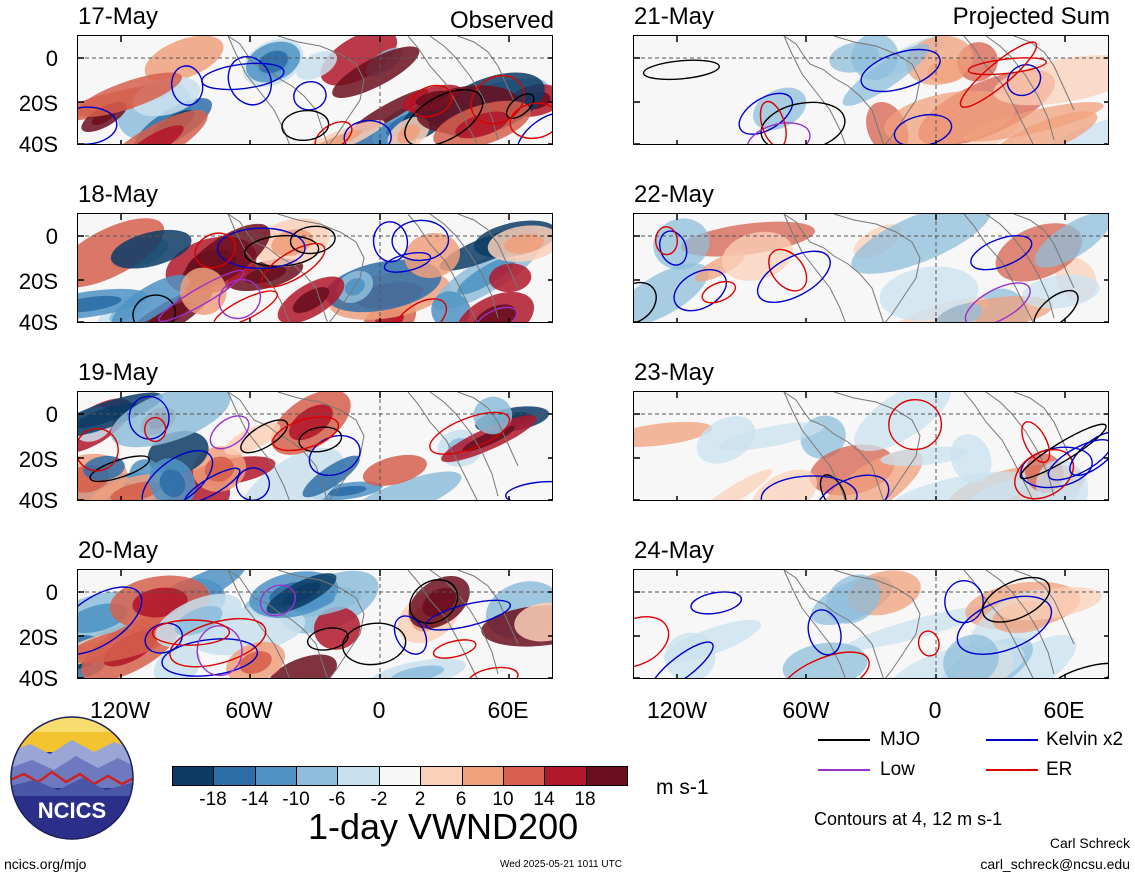 The height and width of the screenshot is (879, 1135). Describe the element at coordinates (45, 864) in the screenshot. I see `footer-url: ncics.org/mjo` at that location.